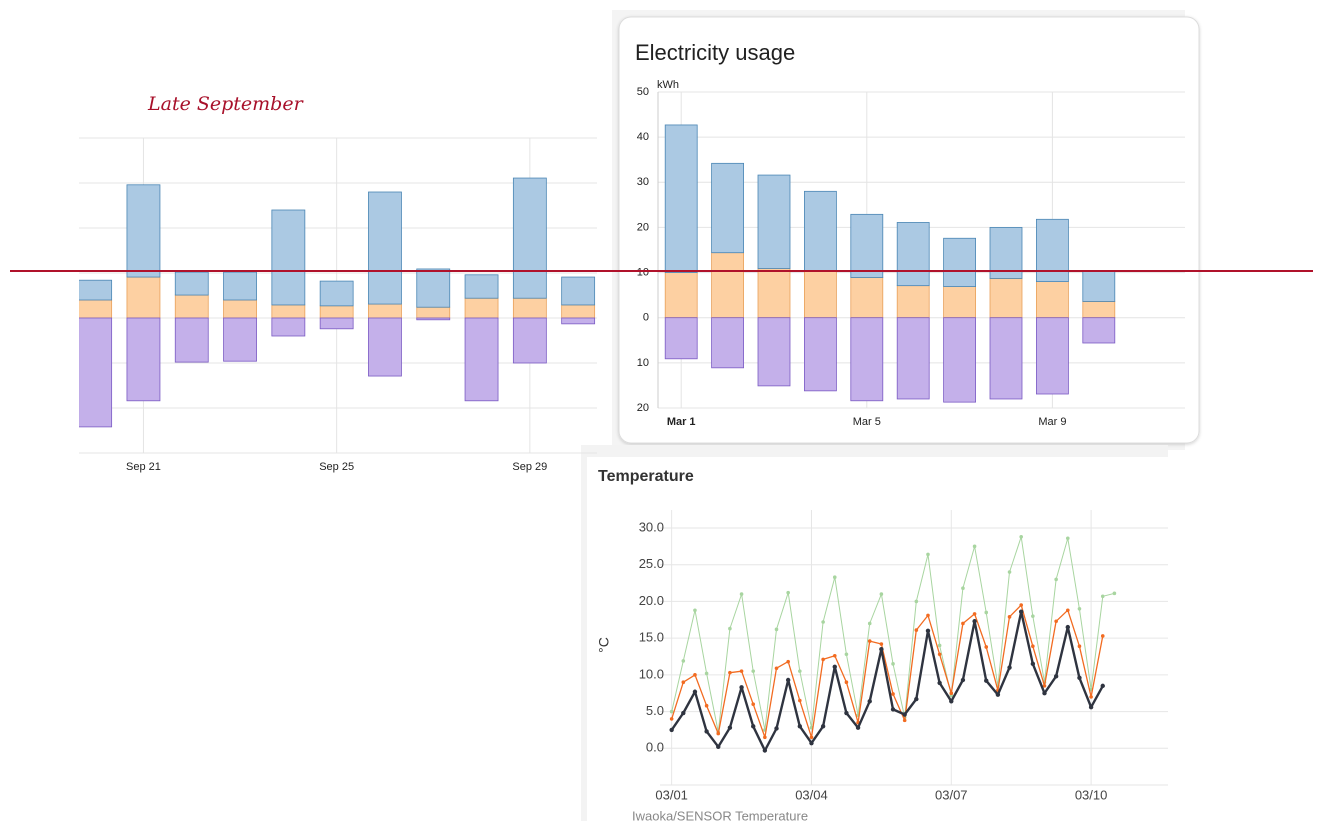 The width and height of the screenshot is (1325, 821). Describe the element at coordinates (651, 637) in the screenshot. I see `y-tick-label: 15.0` at that location.